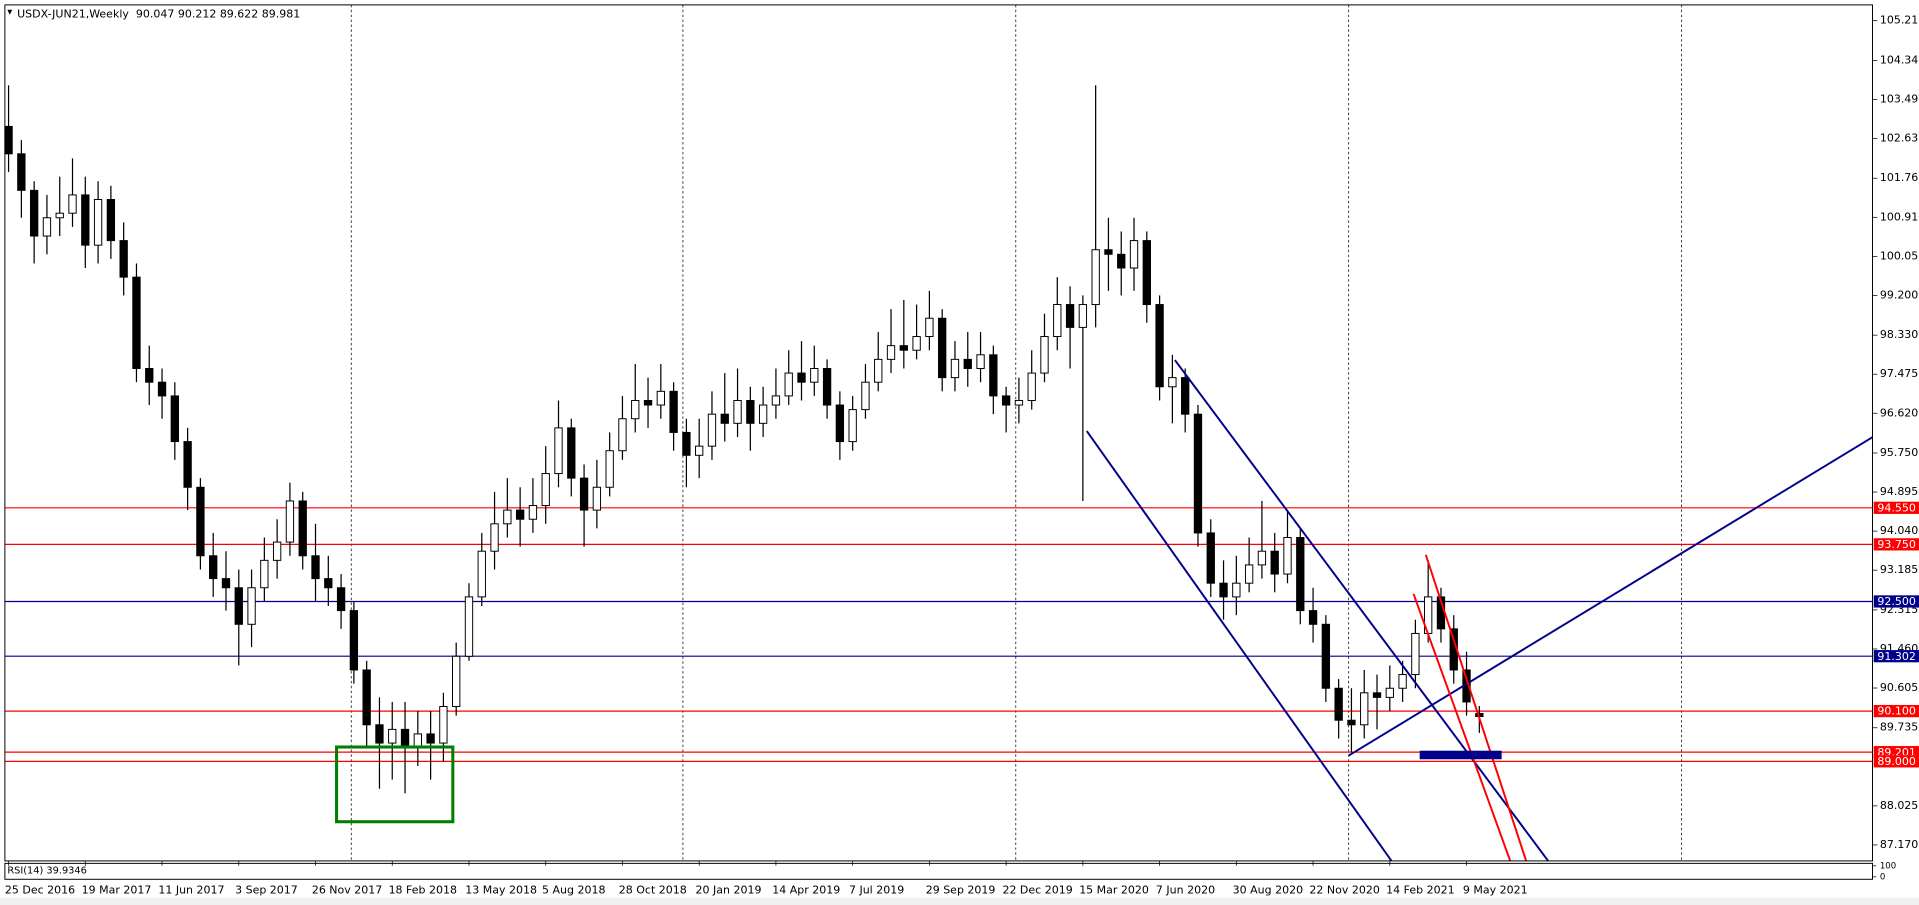 The image size is (1919, 905). Describe the element at coordinates (1888, 866) in the screenshot. I see `rsi-tick-label: 100` at that location.